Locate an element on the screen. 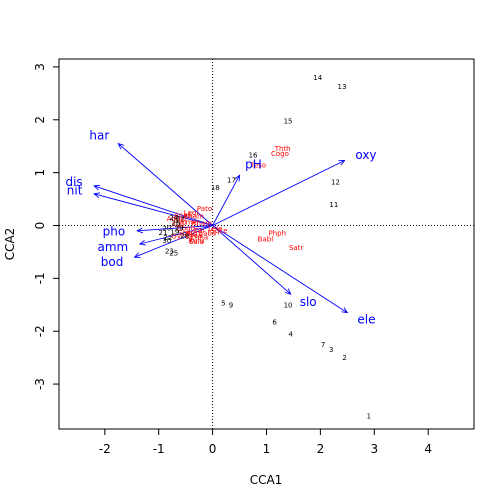  site-label: 7 is located at coordinates (323, 345).